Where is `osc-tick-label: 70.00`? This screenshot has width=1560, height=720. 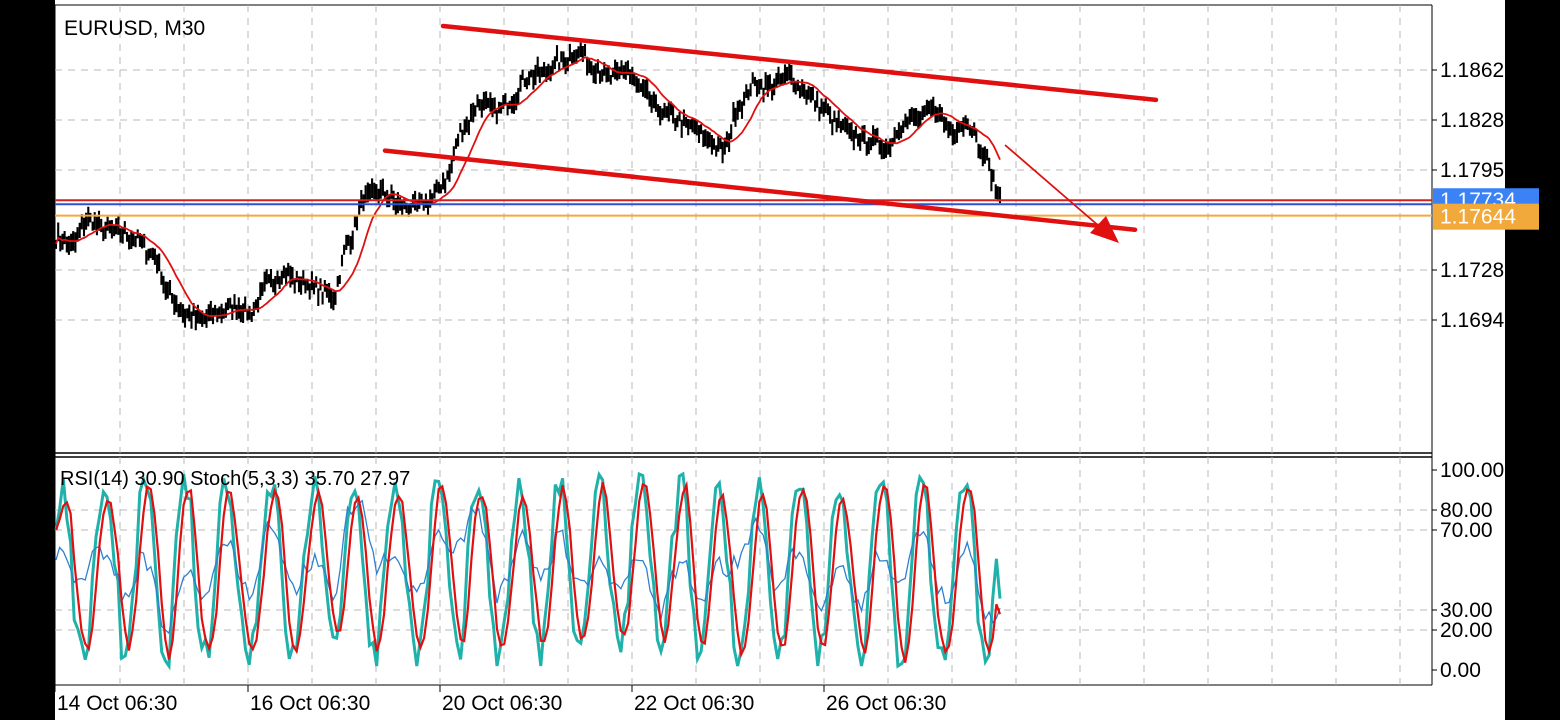 osc-tick-label: 70.00 is located at coordinates (1466, 530).